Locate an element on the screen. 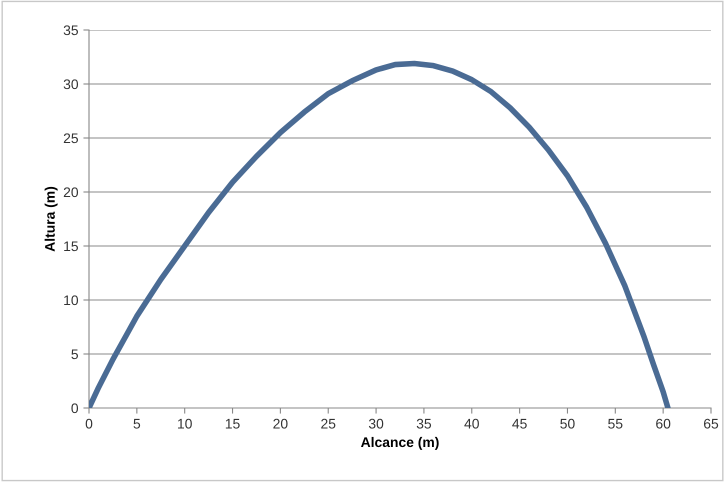 This screenshot has height=482, width=725. y-tick-label: 25 is located at coordinates (71, 138).